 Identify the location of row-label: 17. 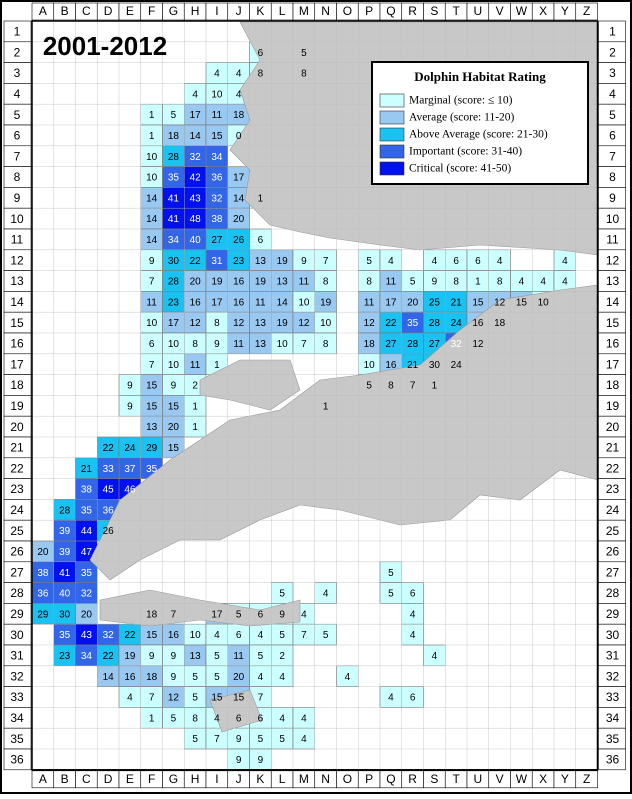
(613, 364).